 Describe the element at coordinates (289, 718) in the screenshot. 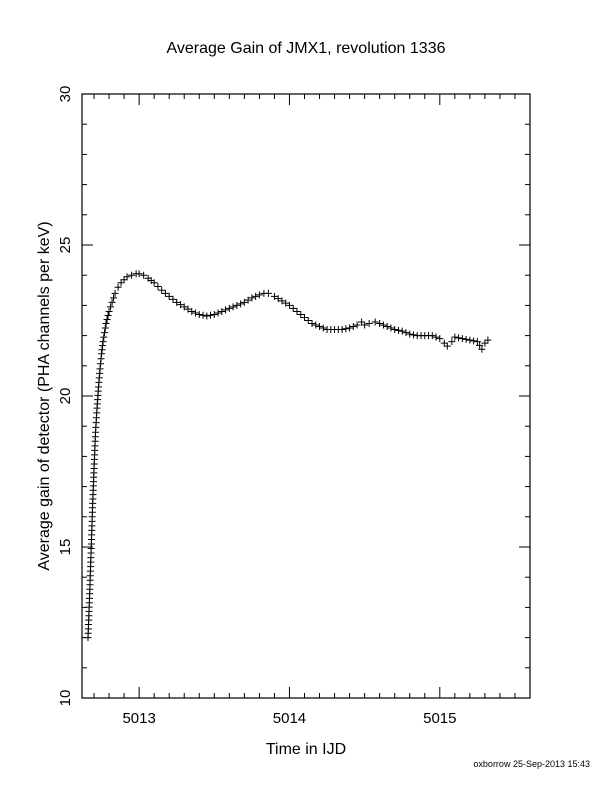

I see `x-tick-label: 5014` at that location.